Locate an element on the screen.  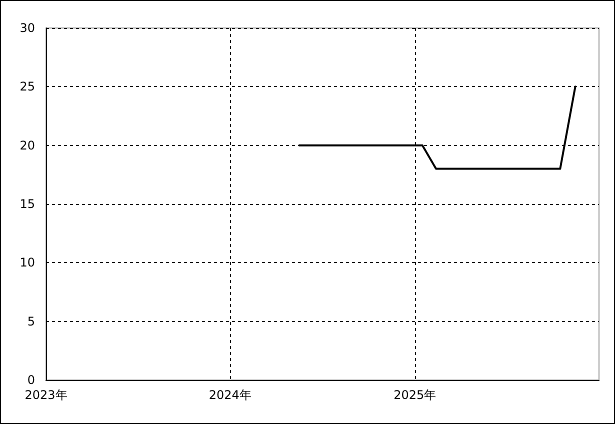
x-tick-label: 2025年 is located at coordinates (415, 395).